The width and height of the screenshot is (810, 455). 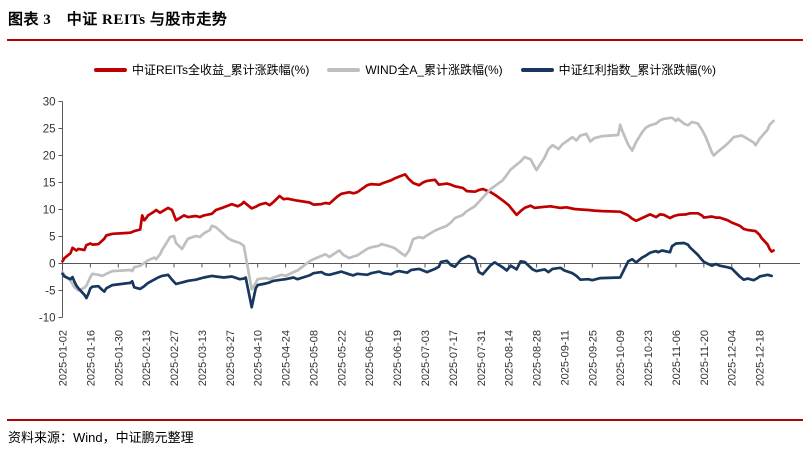 What do you see at coordinates (761, 358) in the screenshot?
I see `x-tick-label: 2025-12-18` at bounding box center [761, 358].